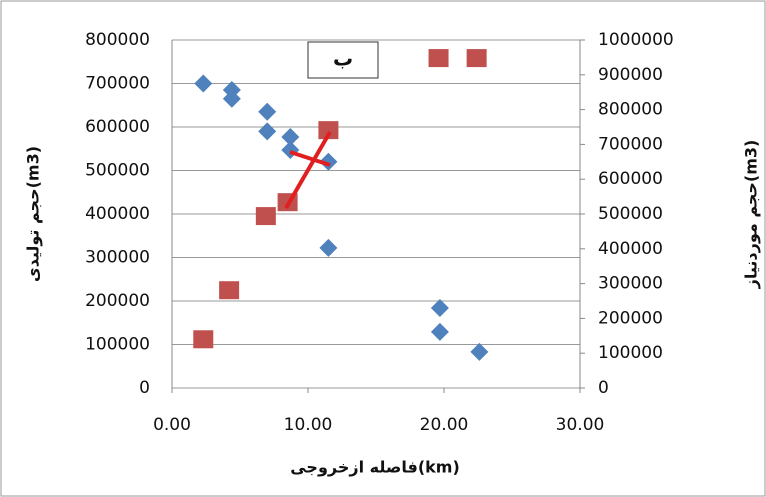 This screenshot has width=766, height=497. What do you see at coordinates (444, 425) in the screenshot?
I see `x-tick-label: 20.00` at bounding box center [444, 425].